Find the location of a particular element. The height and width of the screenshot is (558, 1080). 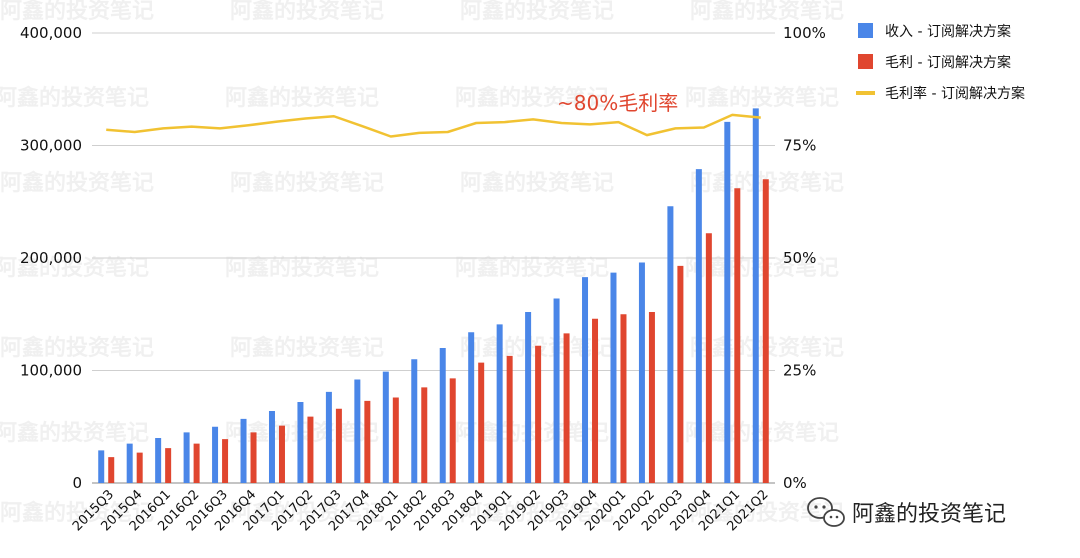

right-axis: 0% 25% 50% 75% 100% is located at coordinates (804, 258).